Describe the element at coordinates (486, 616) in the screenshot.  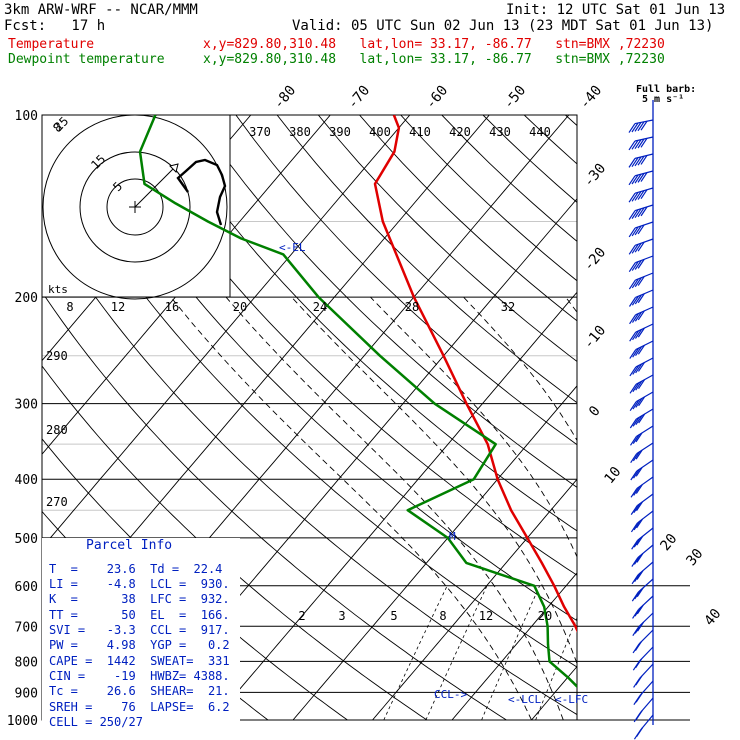
I see `mixing-ratio-label: 12` at that location.